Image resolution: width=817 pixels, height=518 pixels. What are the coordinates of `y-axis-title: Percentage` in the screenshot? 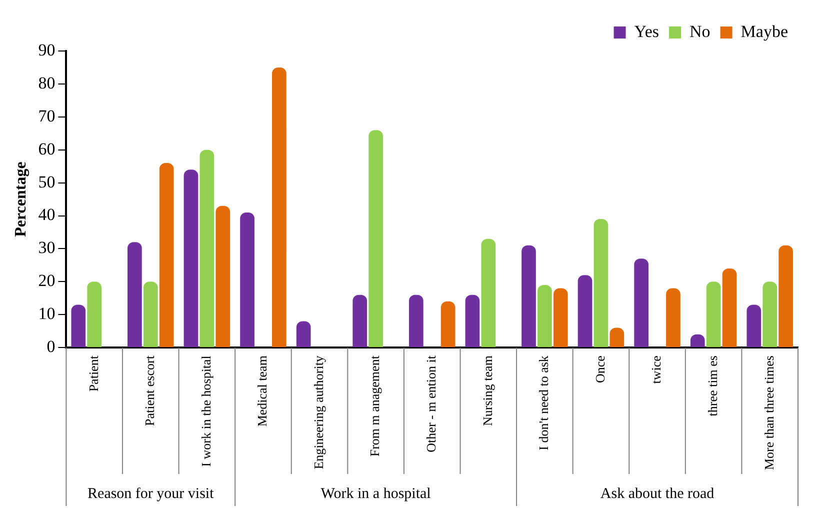 It's located at (21, 199).